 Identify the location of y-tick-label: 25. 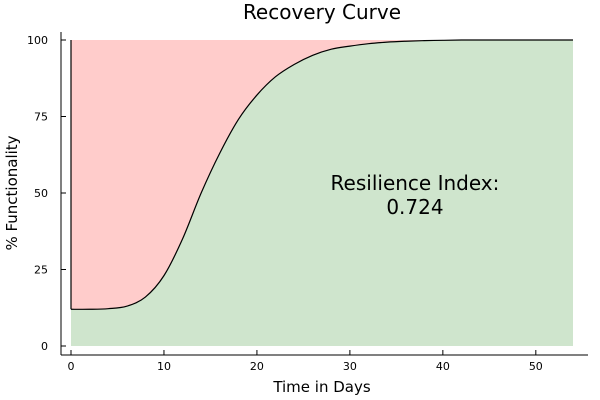
(41, 270).